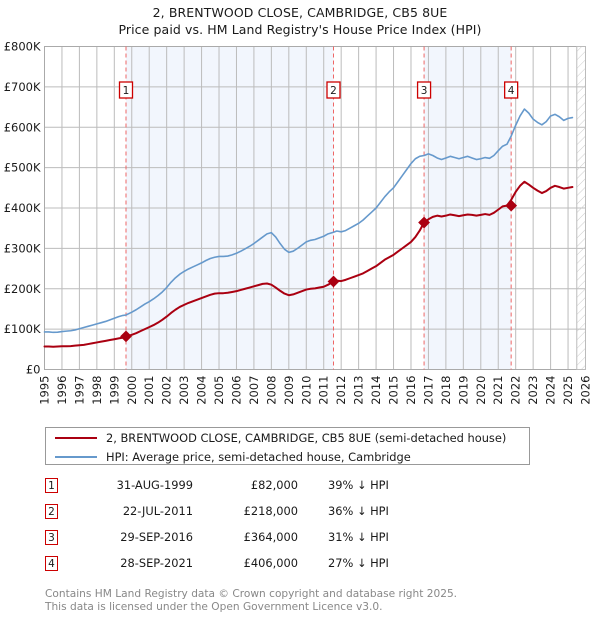 The width and height of the screenshot is (600, 620). Describe the element at coordinates (167, 390) in the screenshot. I see `x-tick-label-2002: 2002` at that location.